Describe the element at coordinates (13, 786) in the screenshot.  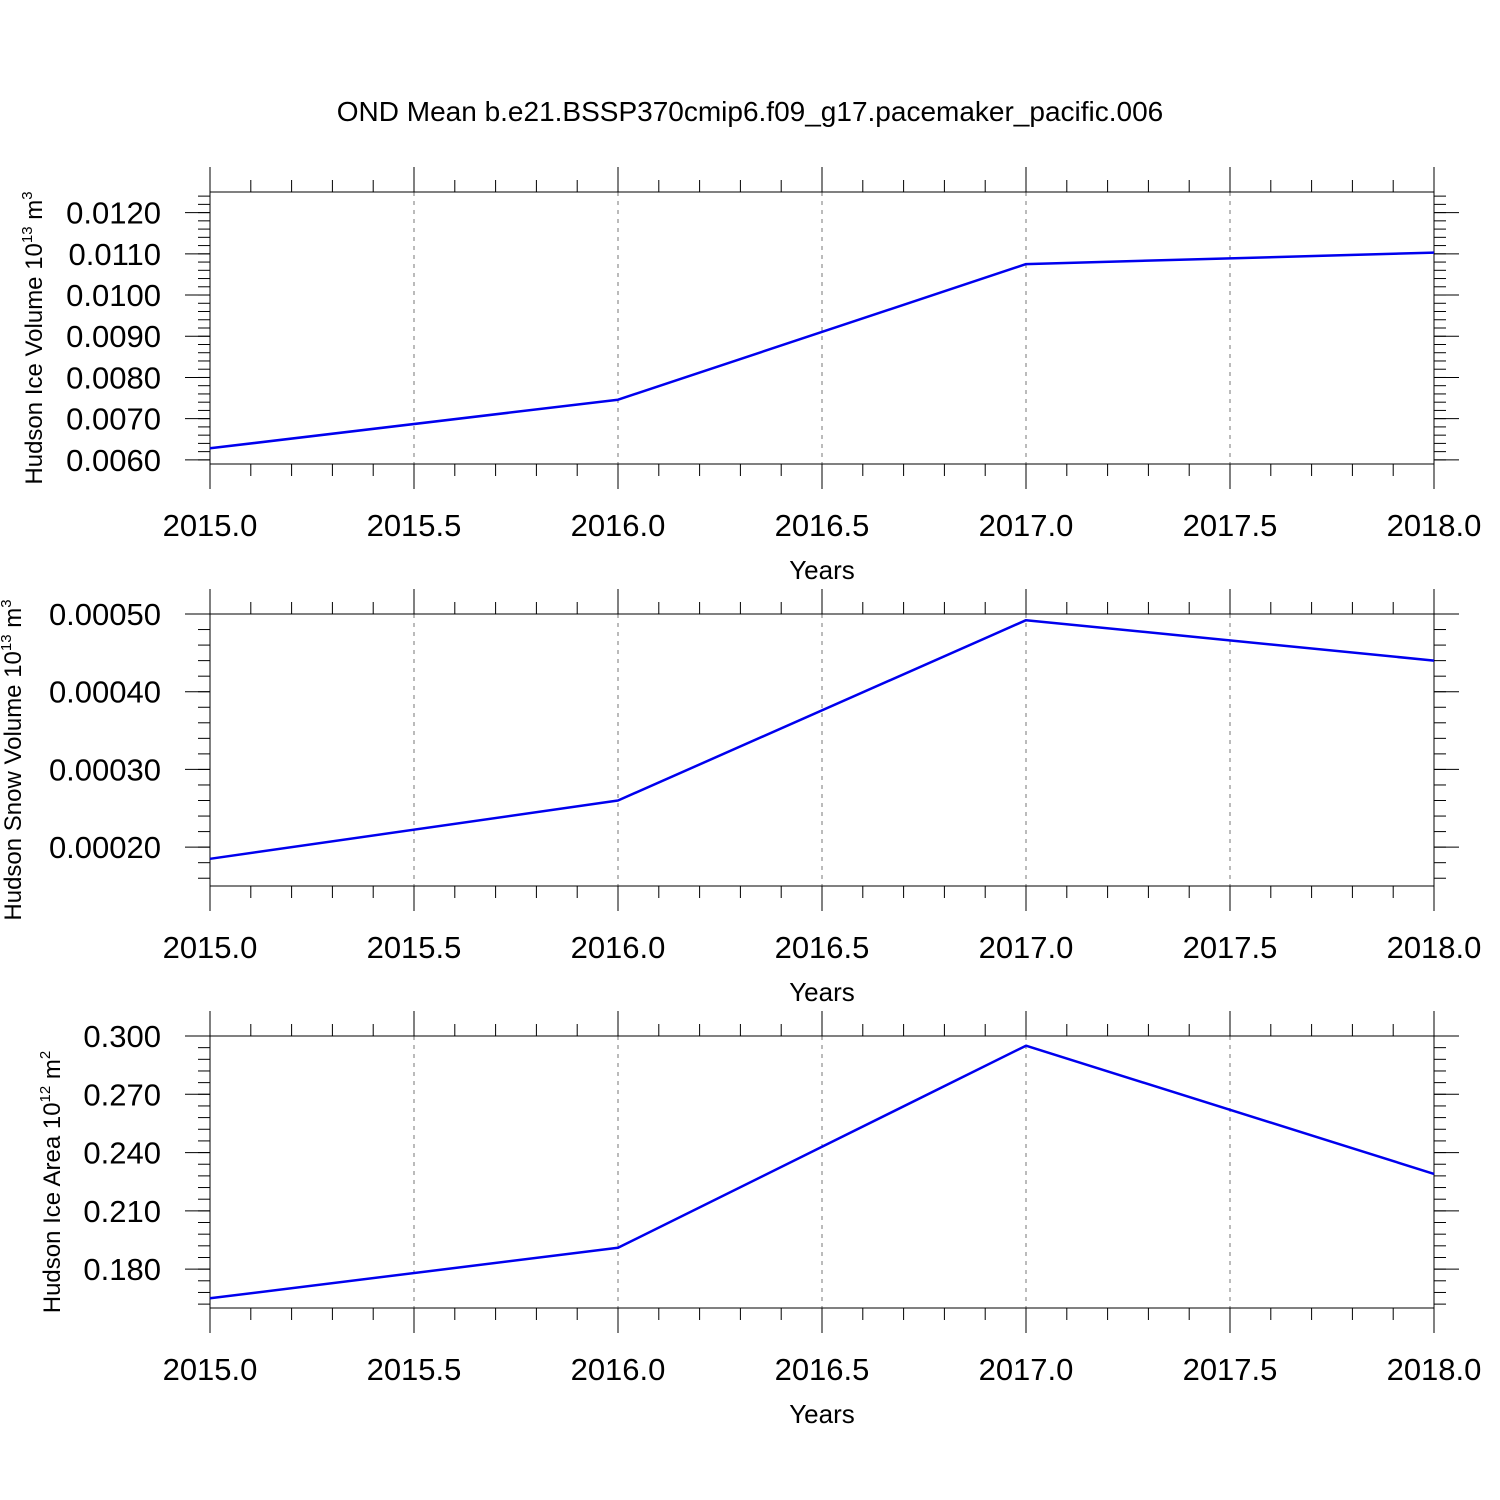
I see `y-axis-label-text: Hudson Snow Volume 10` at that location.